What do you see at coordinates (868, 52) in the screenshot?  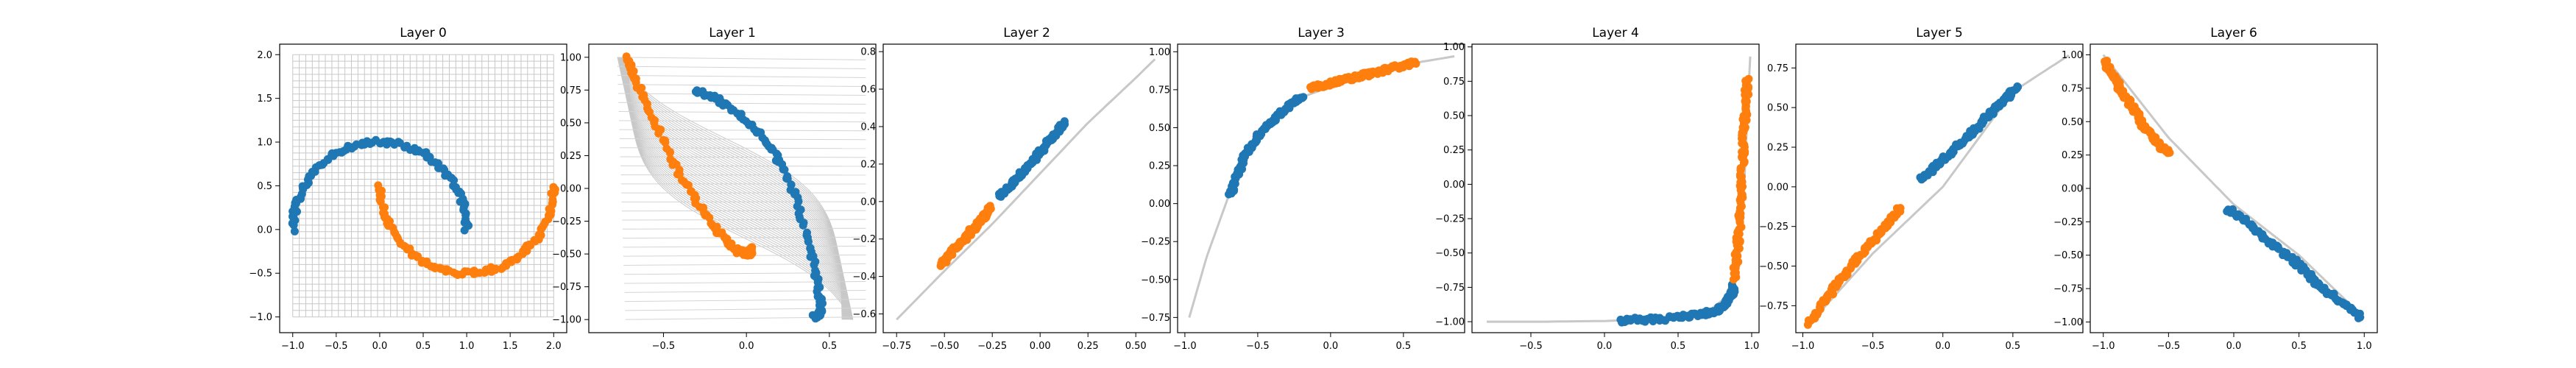 I see `y-tick-label: 0.8` at bounding box center [868, 52].